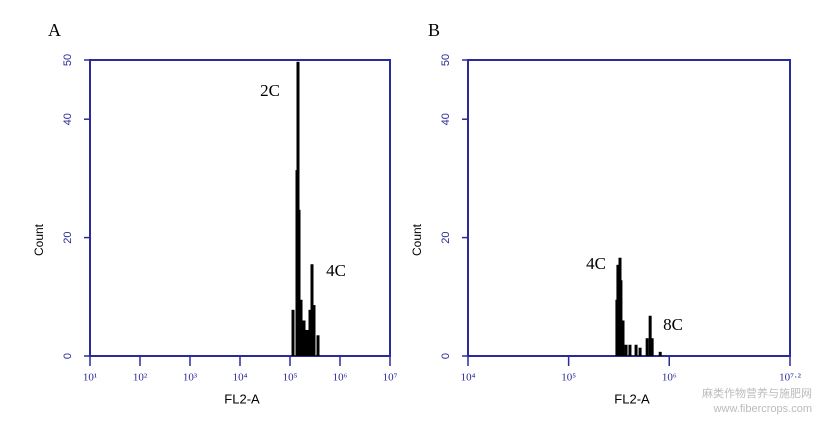 This screenshot has width=831, height=424. What do you see at coordinates (90, 378) in the screenshot?
I see `x-tick-label: 10¹` at bounding box center [90, 378].